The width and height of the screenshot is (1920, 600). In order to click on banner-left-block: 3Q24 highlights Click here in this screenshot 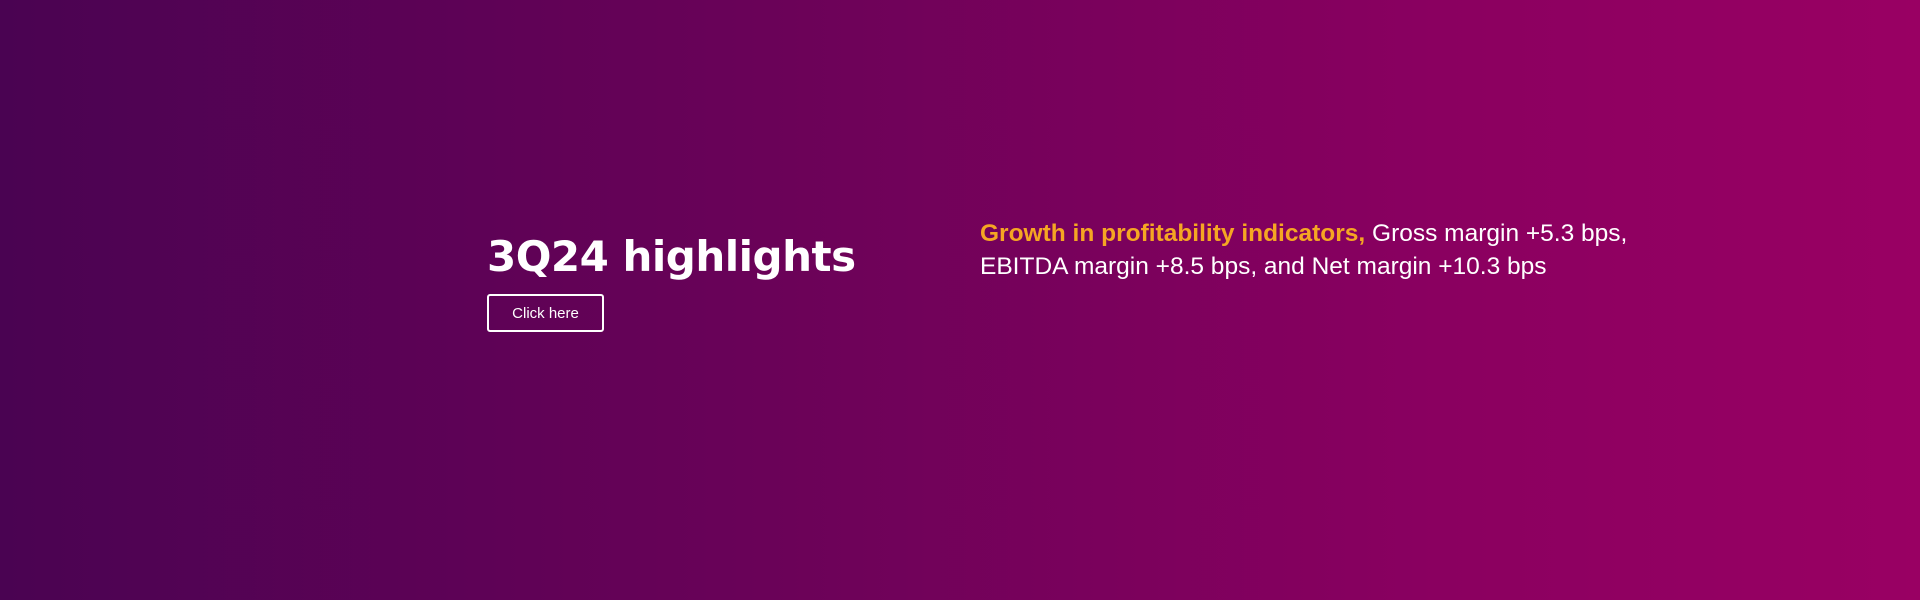, I will do `click(671, 279)`.